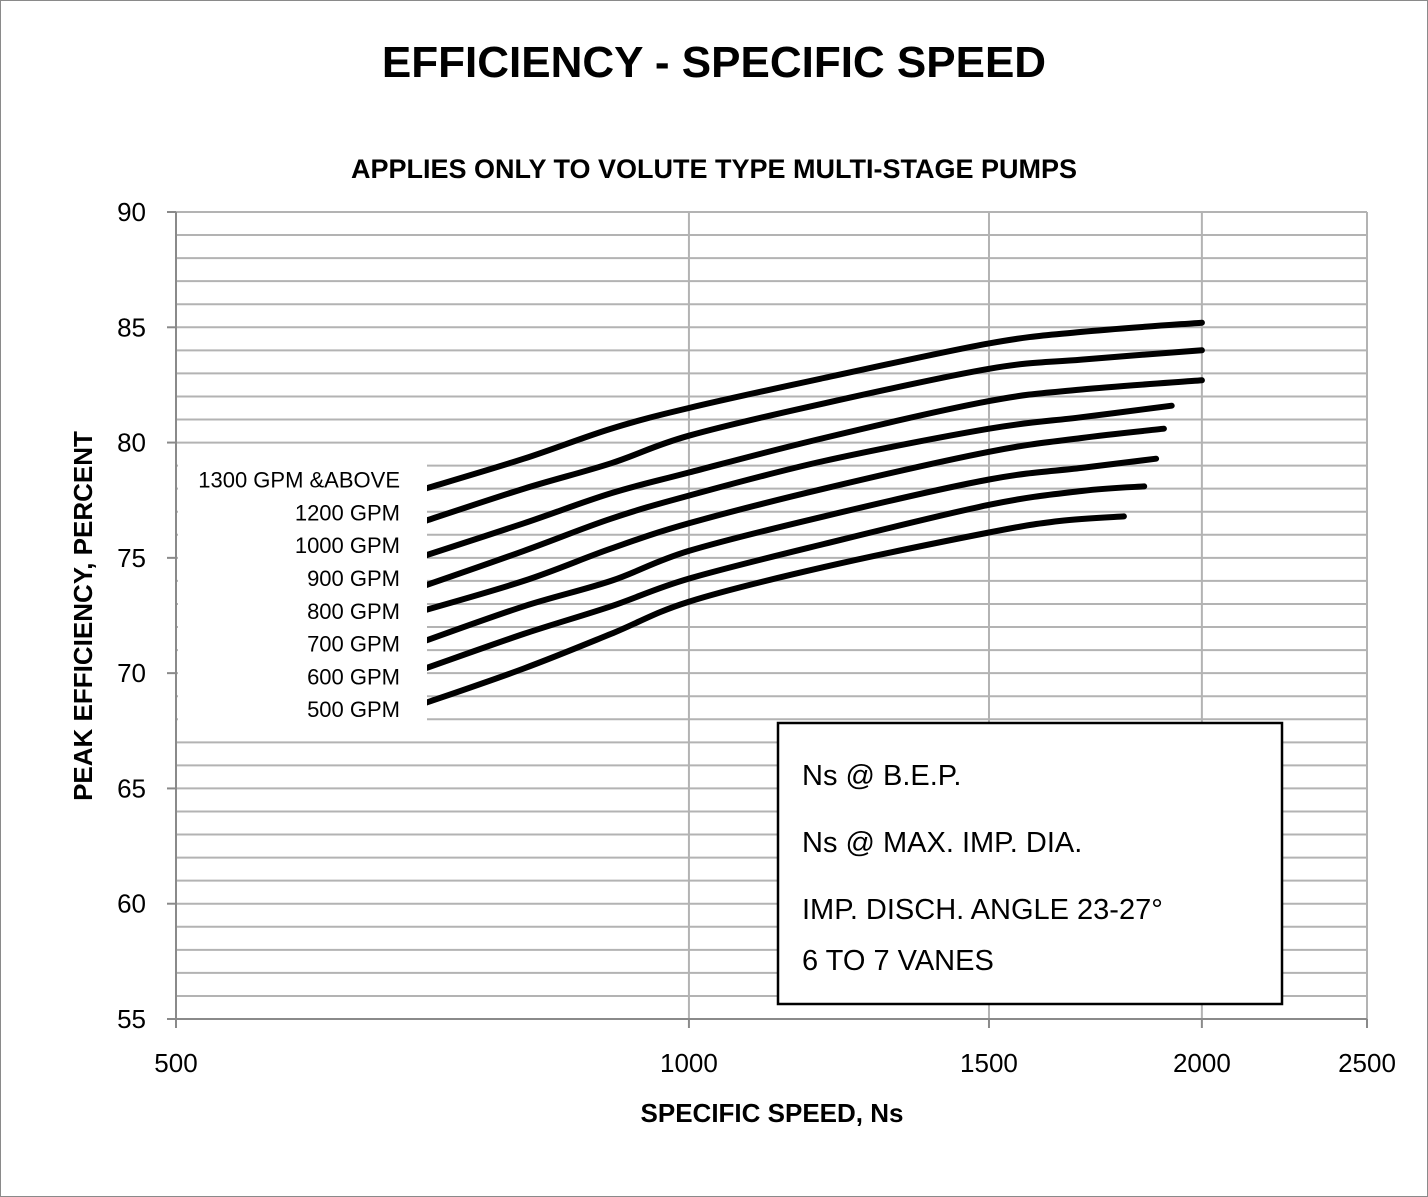 The image size is (1428, 1197). I want to click on series-label-0: 1300 GPM &ABOVE, so click(299, 480).